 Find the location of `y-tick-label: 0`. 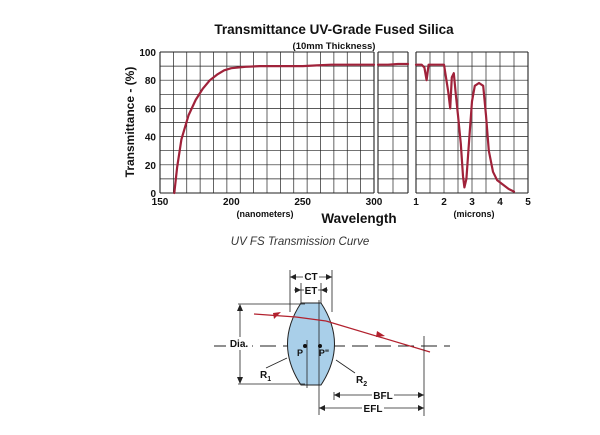

y-tick-label: 0 is located at coordinates (153, 194).